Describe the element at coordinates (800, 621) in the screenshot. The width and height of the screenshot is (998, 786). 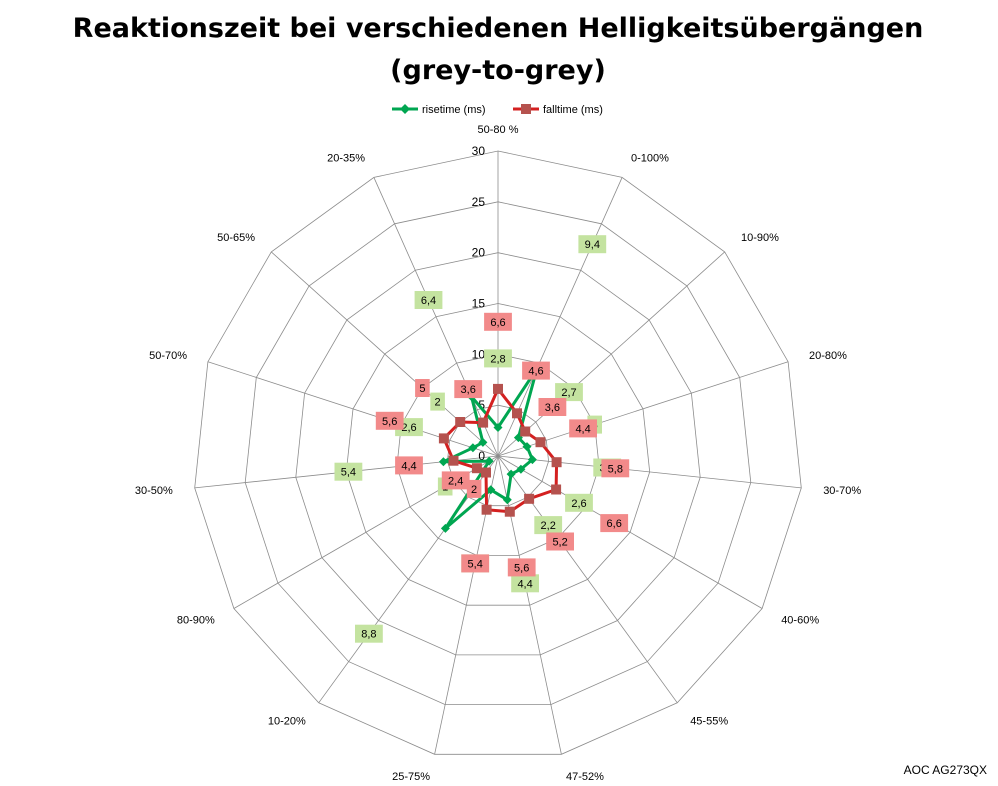
I see `category-label: 40-60%` at that location.